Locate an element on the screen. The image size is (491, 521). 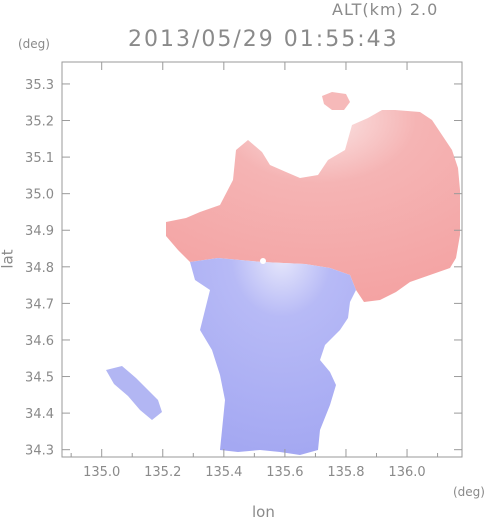
x-tick-label: 135.8 is located at coordinates (345, 472).